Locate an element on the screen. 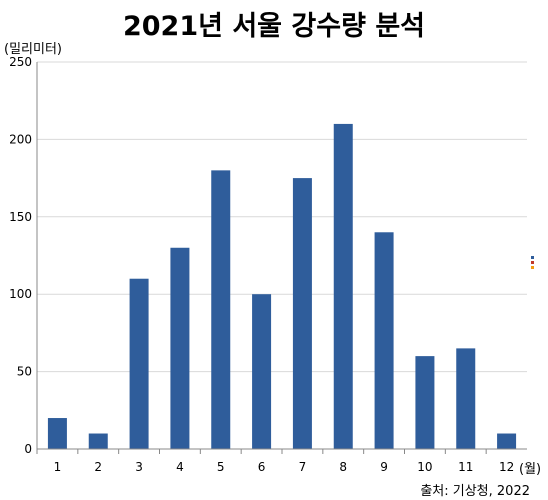  x-tick-label: 12 is located at coordinates (506, 467).